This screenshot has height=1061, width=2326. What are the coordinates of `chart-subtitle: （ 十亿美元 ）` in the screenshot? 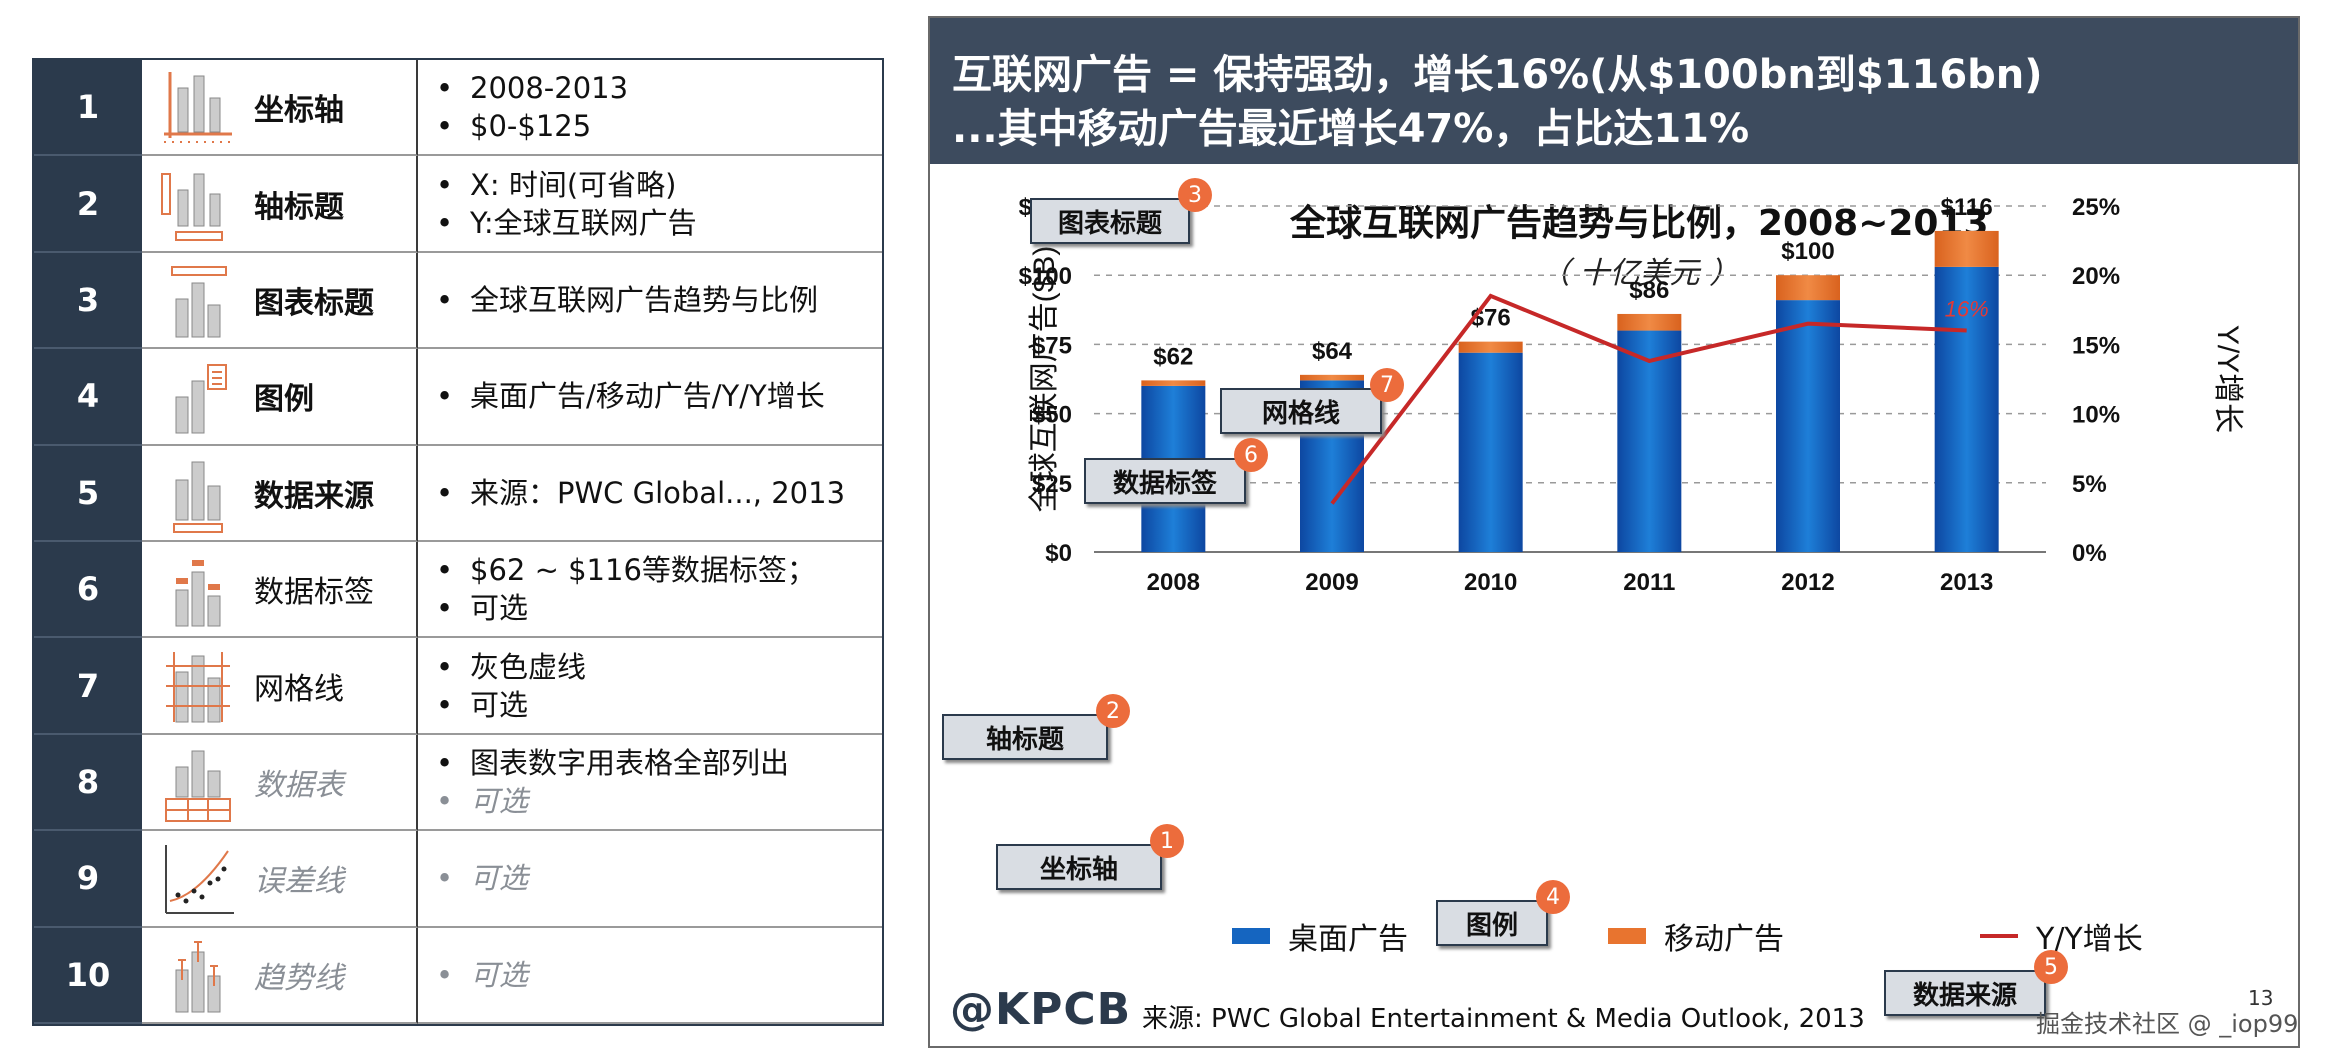 It's located at (1640, 273).